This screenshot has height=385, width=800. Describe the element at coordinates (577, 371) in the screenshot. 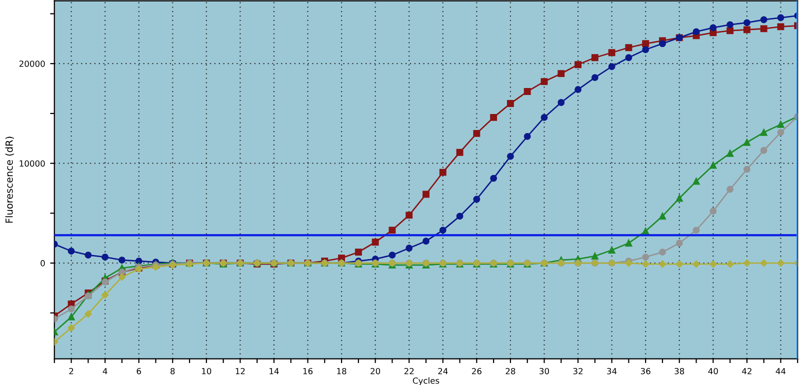

I see `x-tick-label: 32` at that location.